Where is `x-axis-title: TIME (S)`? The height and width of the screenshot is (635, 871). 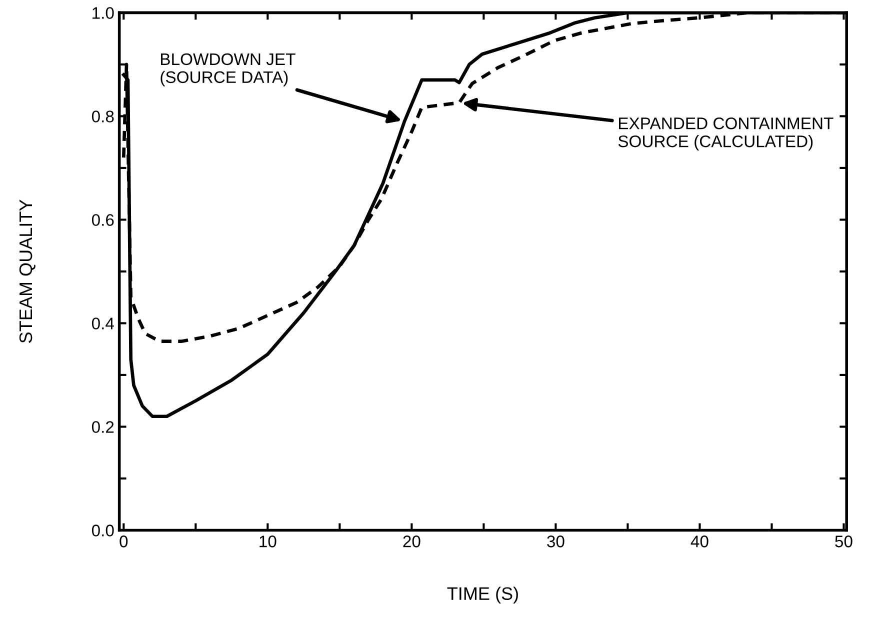
x-axis-title: TIME (S) is located at coordinates (482, 595).